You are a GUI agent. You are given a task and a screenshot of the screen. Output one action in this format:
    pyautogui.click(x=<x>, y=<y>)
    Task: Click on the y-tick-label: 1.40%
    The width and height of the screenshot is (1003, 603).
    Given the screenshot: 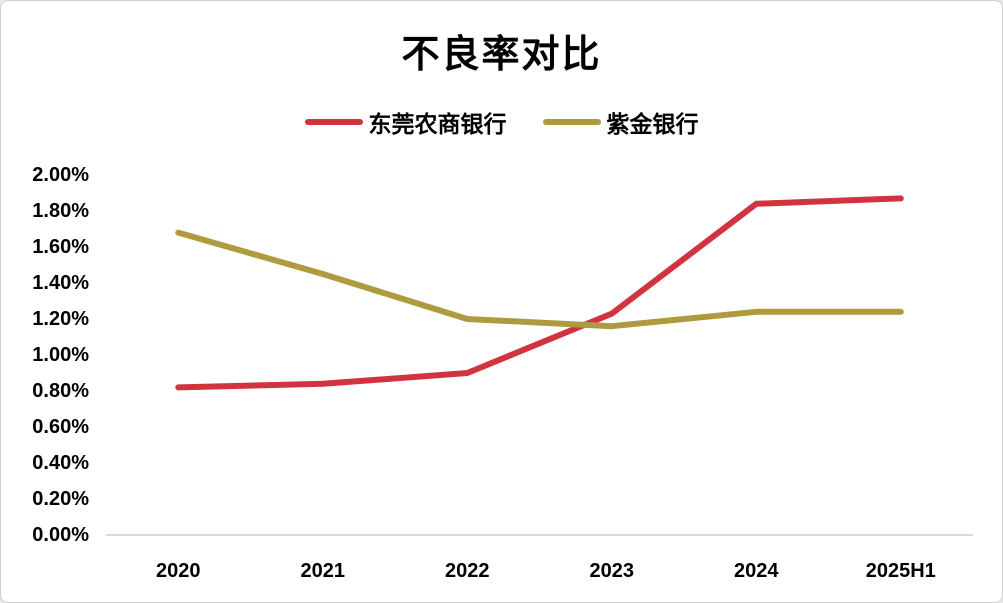 What is the action you would take?
    pyautogui.click(x=60, y=283)
    